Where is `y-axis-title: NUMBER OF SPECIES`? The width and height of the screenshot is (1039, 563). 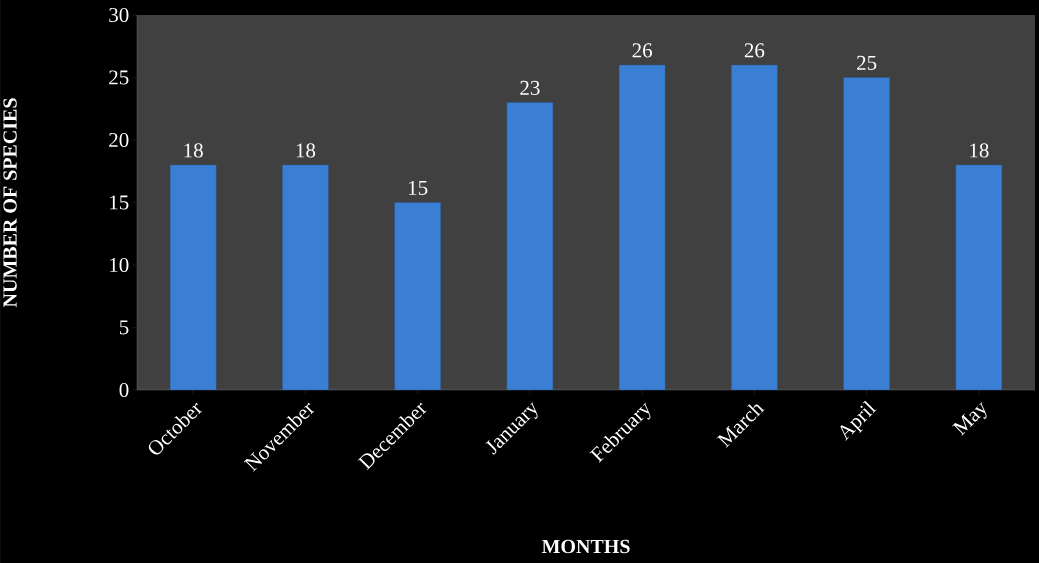
y-axis-title: NUMBER OF SPECIES is located at coordinates (10, 203).